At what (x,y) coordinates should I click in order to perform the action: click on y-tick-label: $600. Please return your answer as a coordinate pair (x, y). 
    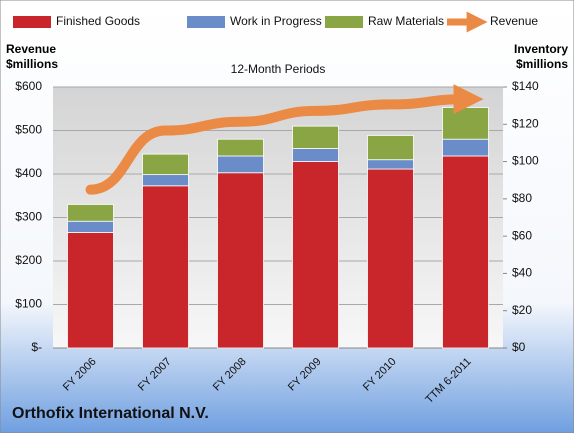
    Looking at the image, I should click on (28, 86).